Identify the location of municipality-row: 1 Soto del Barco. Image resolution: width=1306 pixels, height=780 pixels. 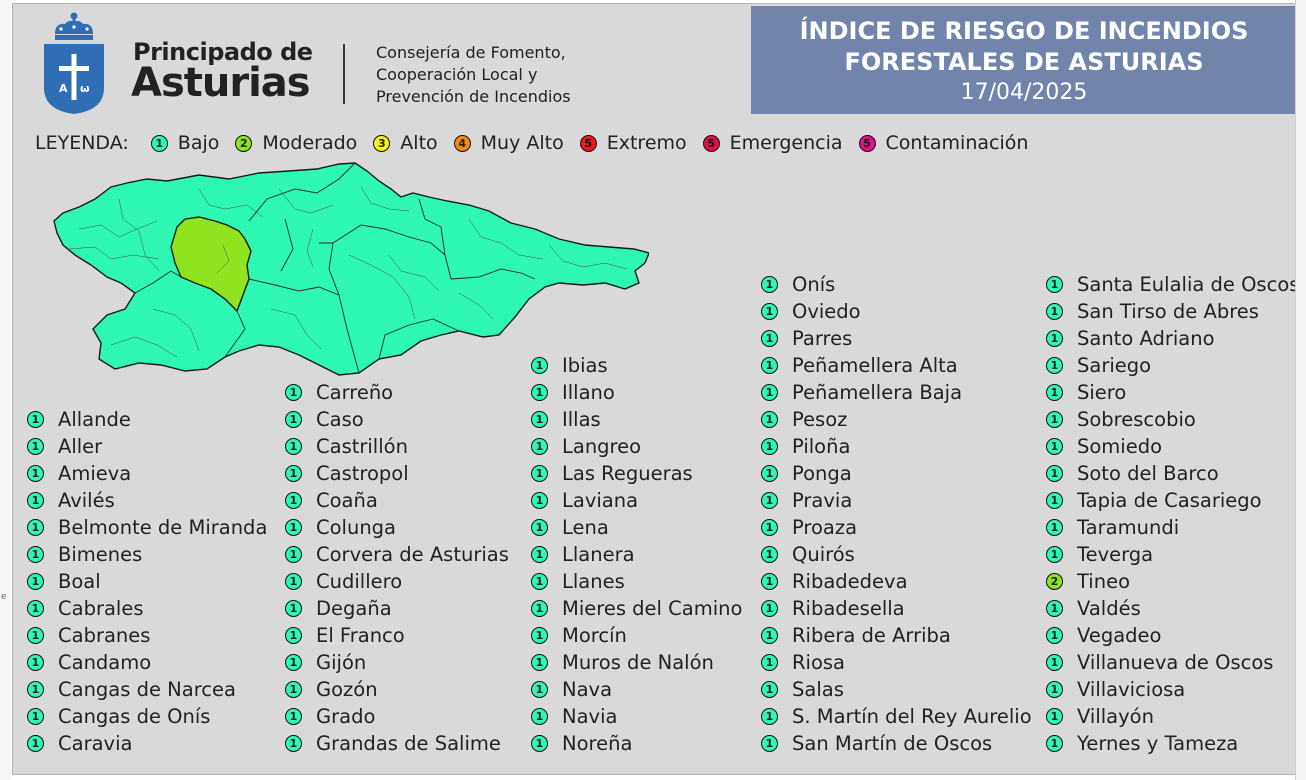
(1171, 473).